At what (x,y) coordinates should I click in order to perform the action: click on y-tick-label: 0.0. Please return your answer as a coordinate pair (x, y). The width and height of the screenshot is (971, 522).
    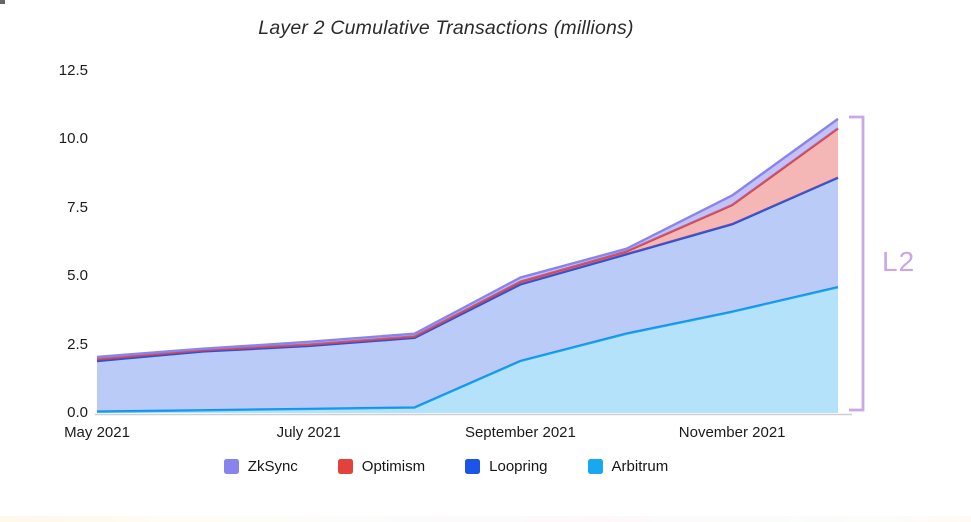
    Looking at the image, I should click on (77, 412).